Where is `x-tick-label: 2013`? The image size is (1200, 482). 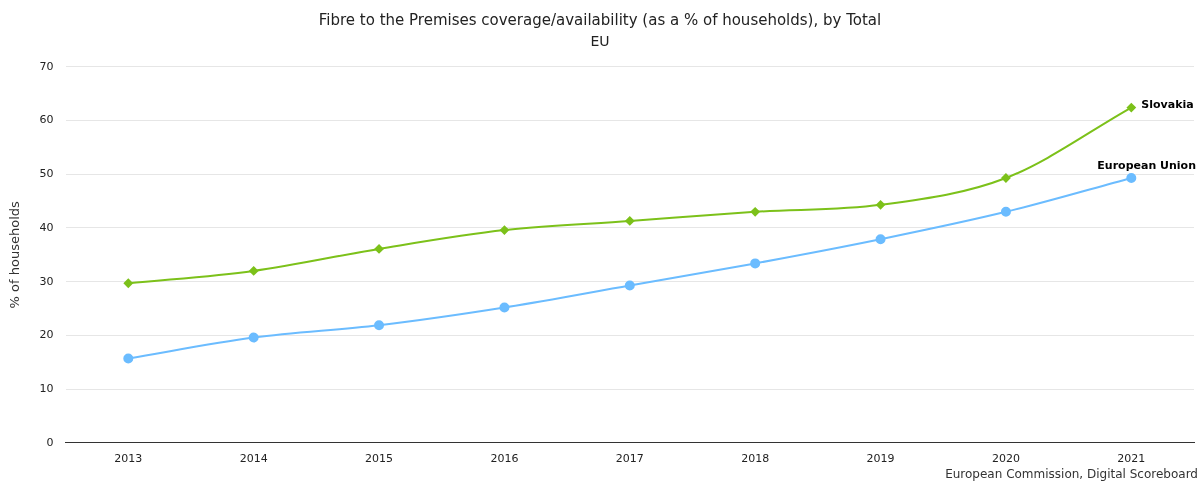 x-tick-label: 2013 is located at coordinates (128, 459).